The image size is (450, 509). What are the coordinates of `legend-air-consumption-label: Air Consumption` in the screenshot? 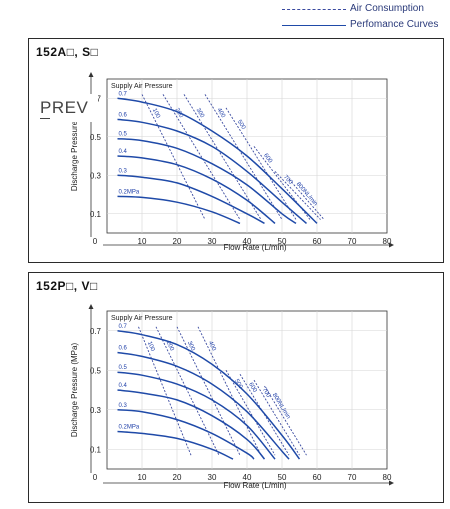 It's located at (387, 8).